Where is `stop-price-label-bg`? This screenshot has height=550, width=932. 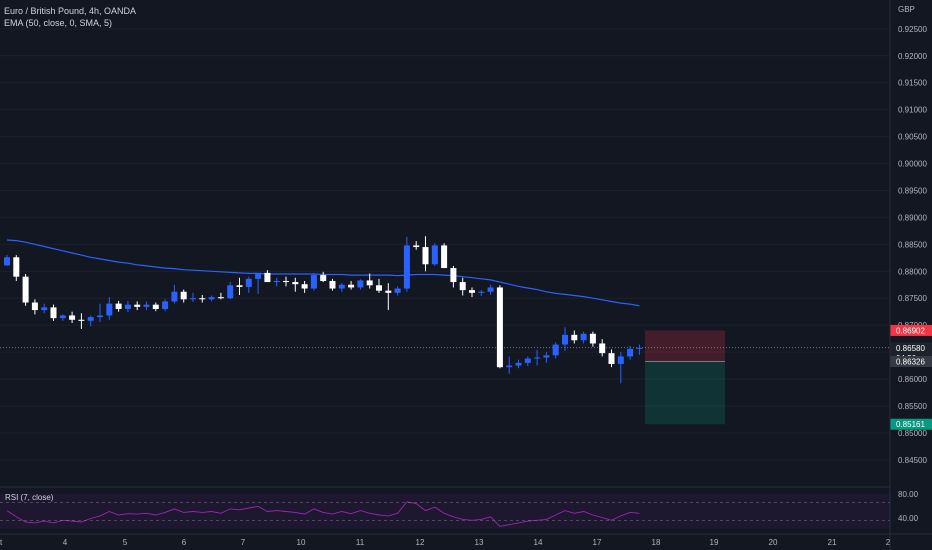 stop-price-label-bg is located at coordinates (911, 330).